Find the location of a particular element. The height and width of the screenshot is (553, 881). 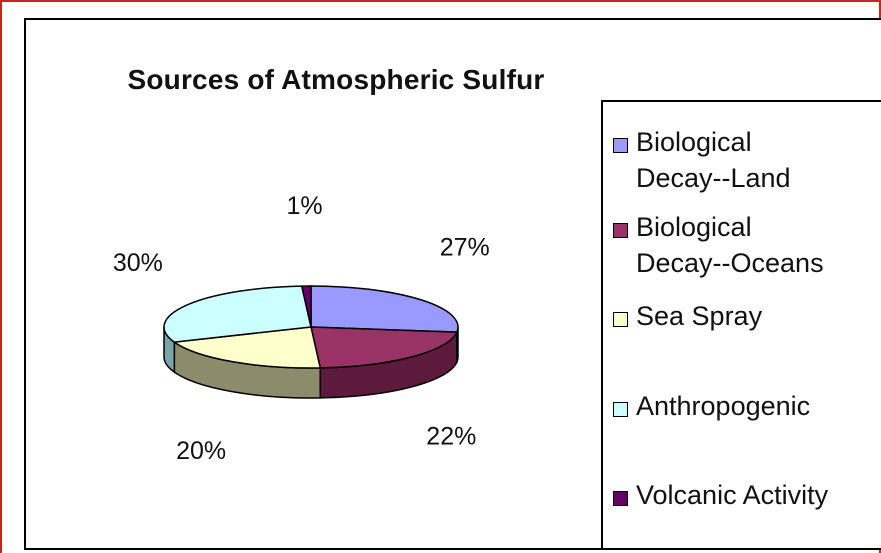

legend-label: Anthropogenic is located at coordinates (723, 406).